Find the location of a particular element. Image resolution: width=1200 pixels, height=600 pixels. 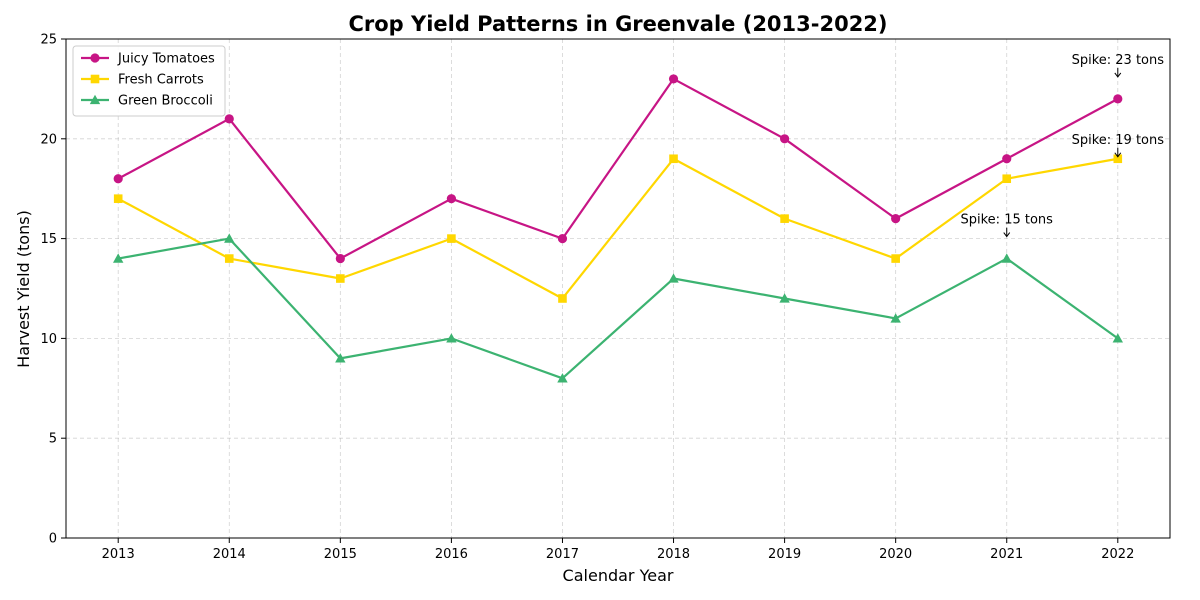

x-tick-label: 2019 is located at coordinates (784, 554).